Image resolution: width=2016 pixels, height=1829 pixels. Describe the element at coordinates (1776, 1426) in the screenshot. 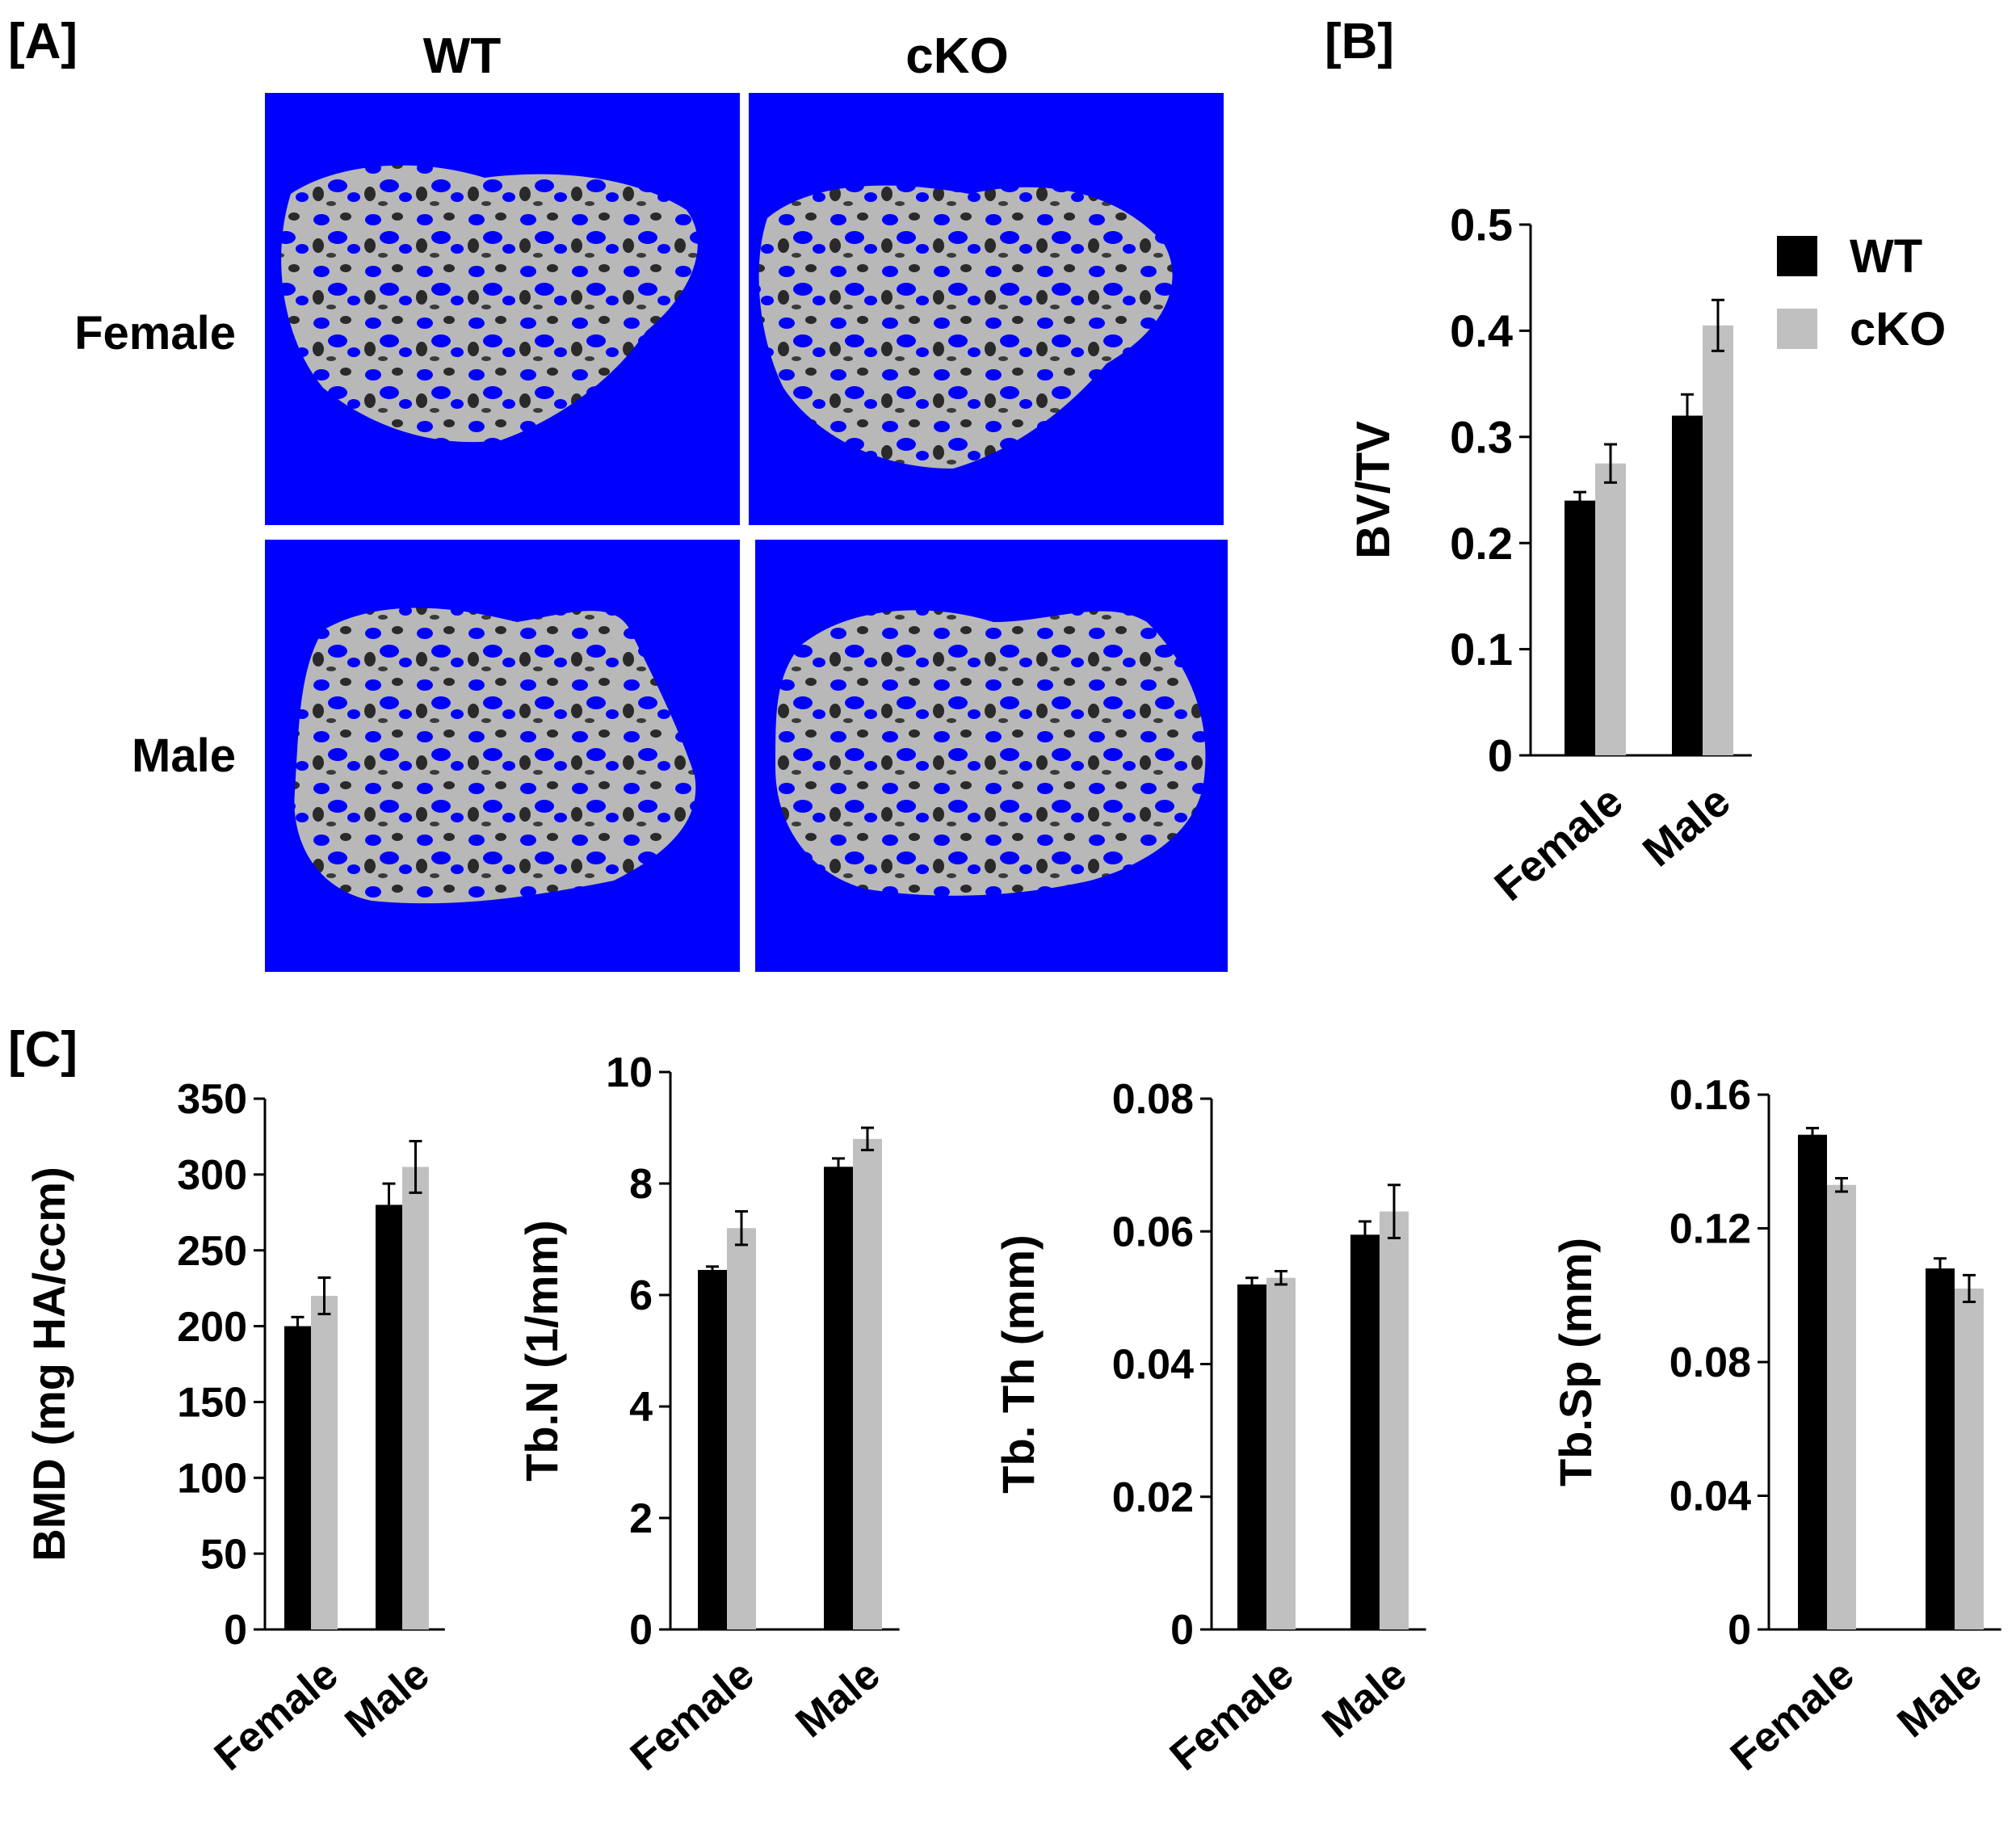

I see `chart-tbsp: 0 0.04 0.08 0.12 0.16 Tb.Sp (mm) Female Male` at that location.